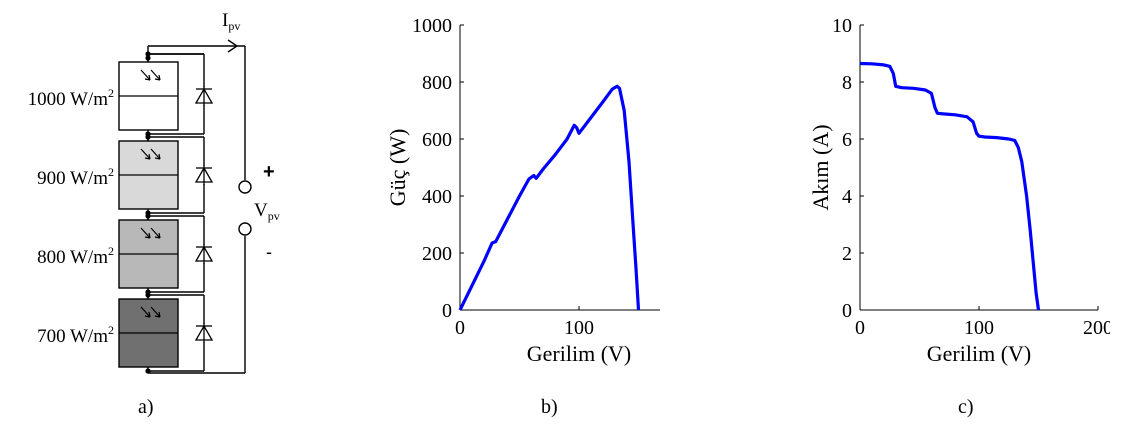 The width and height of the screenshot is (1145, 436). What do you see at coordinates (437, 140) in the screenshot?
I see `y-tick-label: 600` at bounding box center [437, 140].